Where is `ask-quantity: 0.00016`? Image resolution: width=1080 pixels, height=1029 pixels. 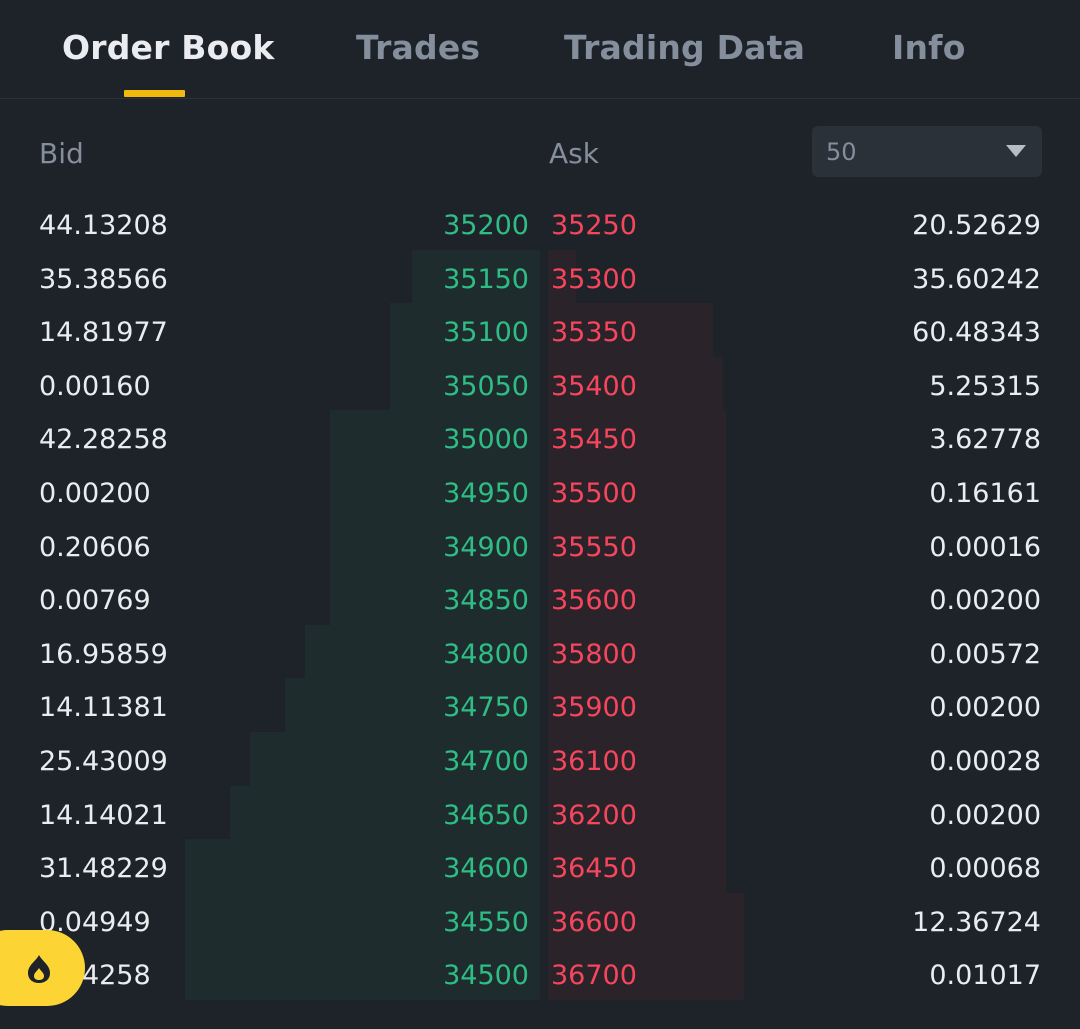
ask-quantity: 0.00016 is located at coordinates (985, 547).